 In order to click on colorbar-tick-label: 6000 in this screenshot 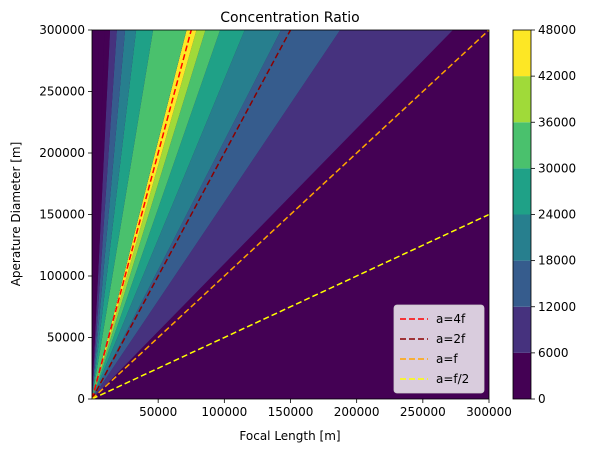, I will do `click(553, 353)`.